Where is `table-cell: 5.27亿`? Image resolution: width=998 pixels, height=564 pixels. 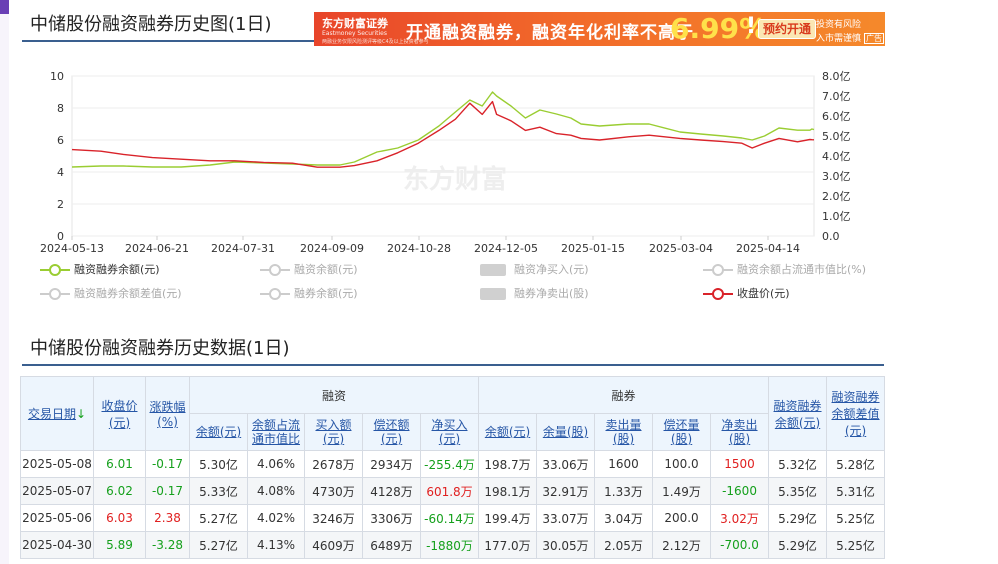 table-cell: 5.27亿 is located at coordinates (218, 518).